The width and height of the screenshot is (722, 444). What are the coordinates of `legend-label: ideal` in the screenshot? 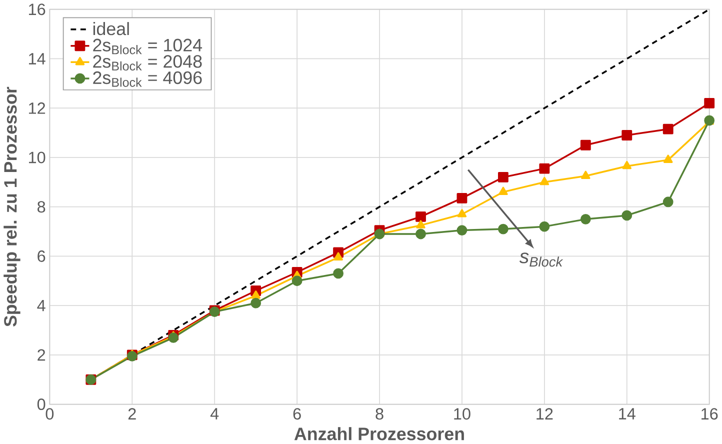 It's located at (111, 29).